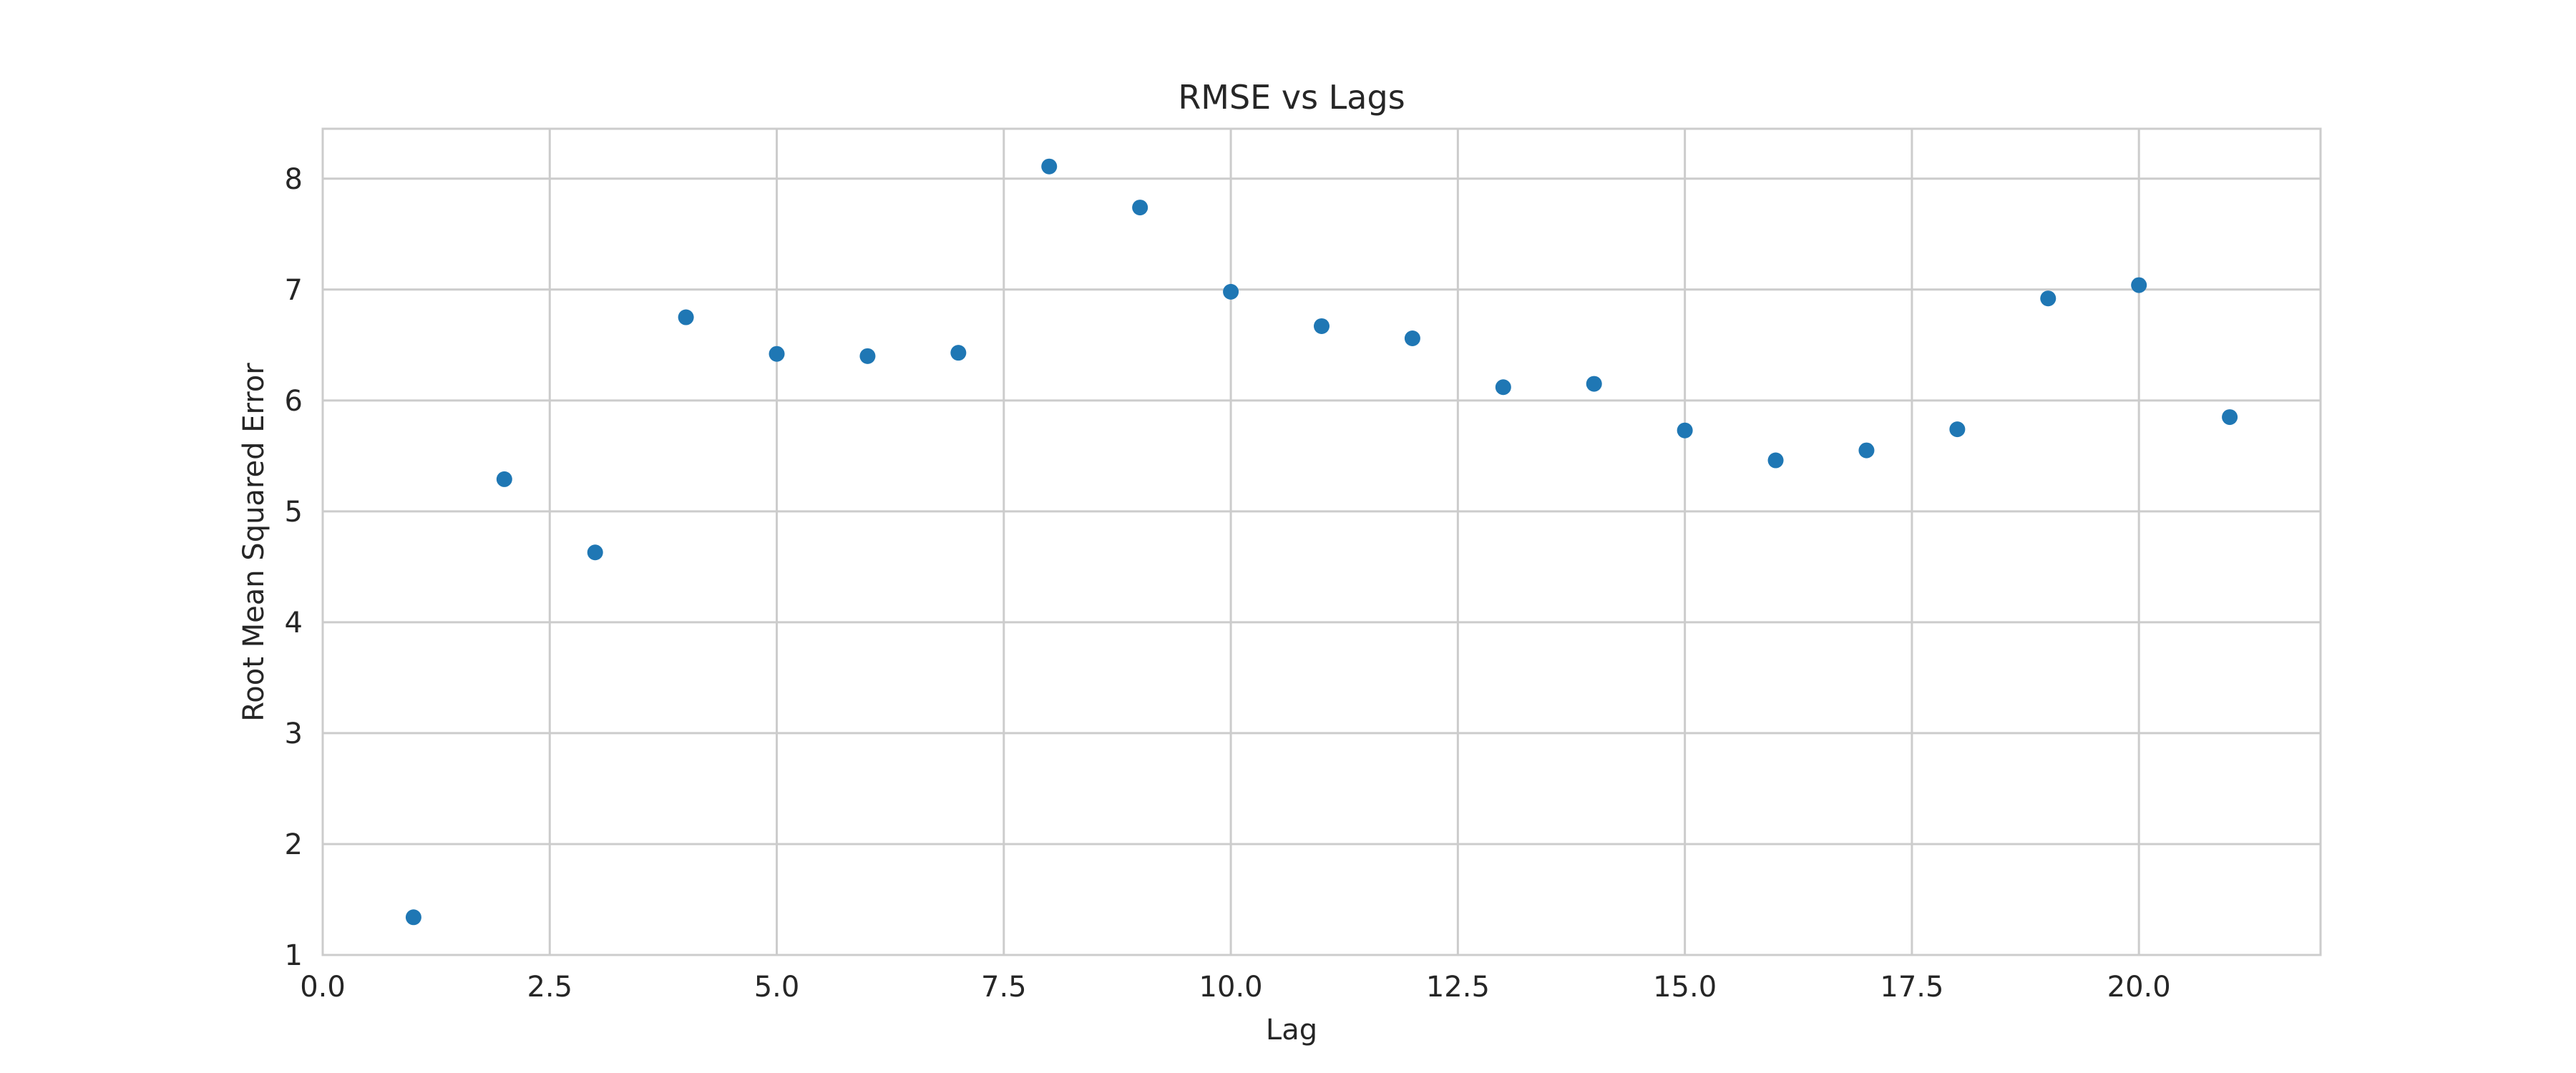  What do you see at coordinates (549, 987) in the screenshot?
I see `x-tick-label: 2.5` at bounding box center [549, 987].